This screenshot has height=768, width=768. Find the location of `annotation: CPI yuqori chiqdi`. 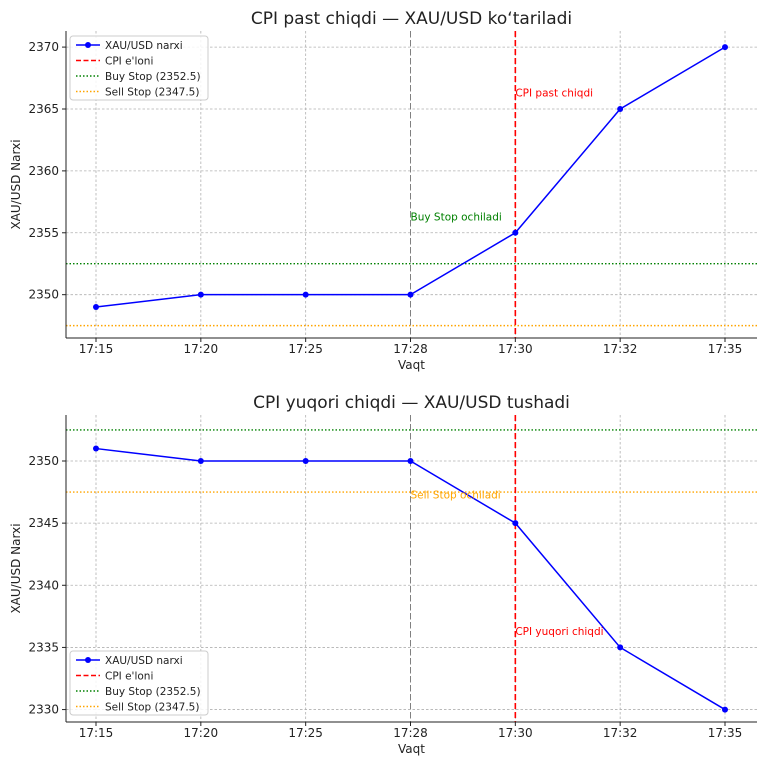

annotation: CPI yuqori chiqdi is located at coordinates (559, 632).